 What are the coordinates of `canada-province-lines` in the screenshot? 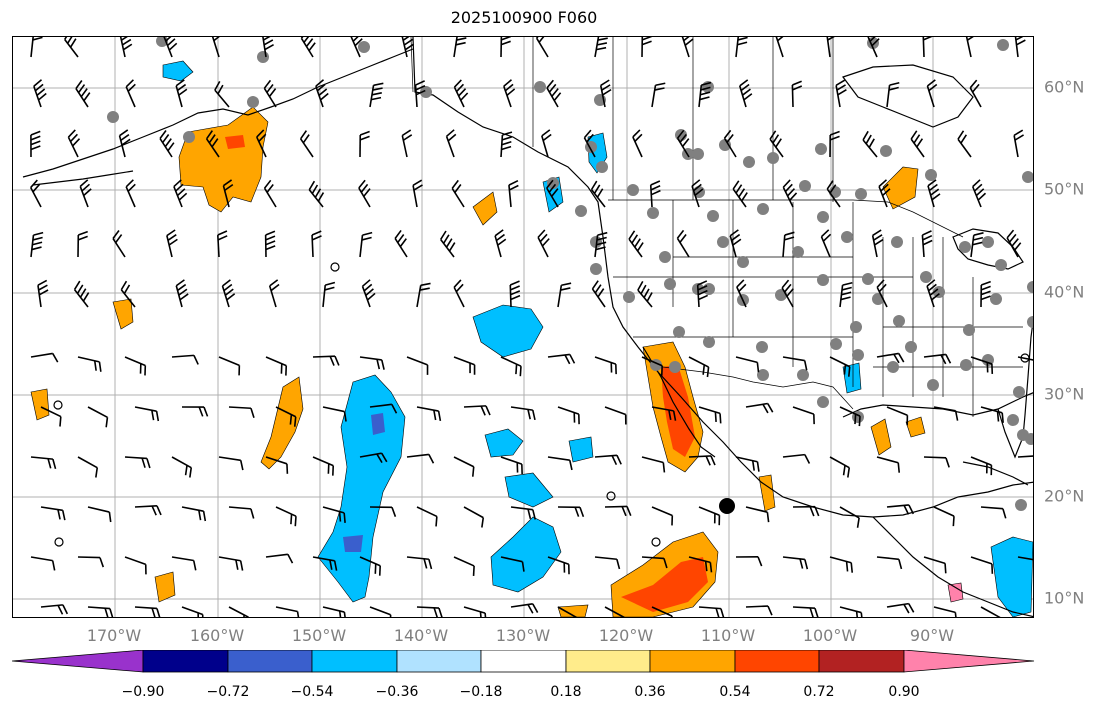 It's located at (683, 119).